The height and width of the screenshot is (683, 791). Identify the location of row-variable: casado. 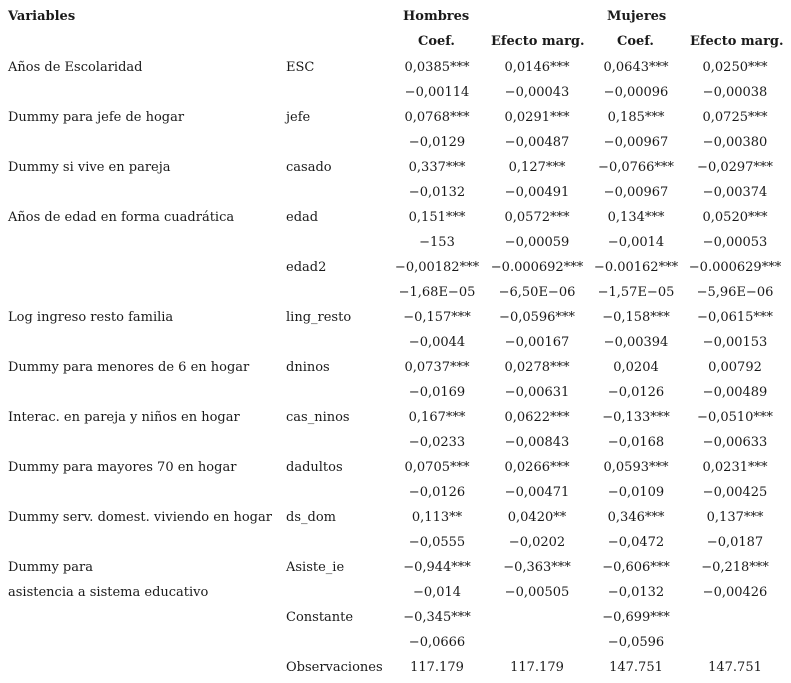
(309, 167).